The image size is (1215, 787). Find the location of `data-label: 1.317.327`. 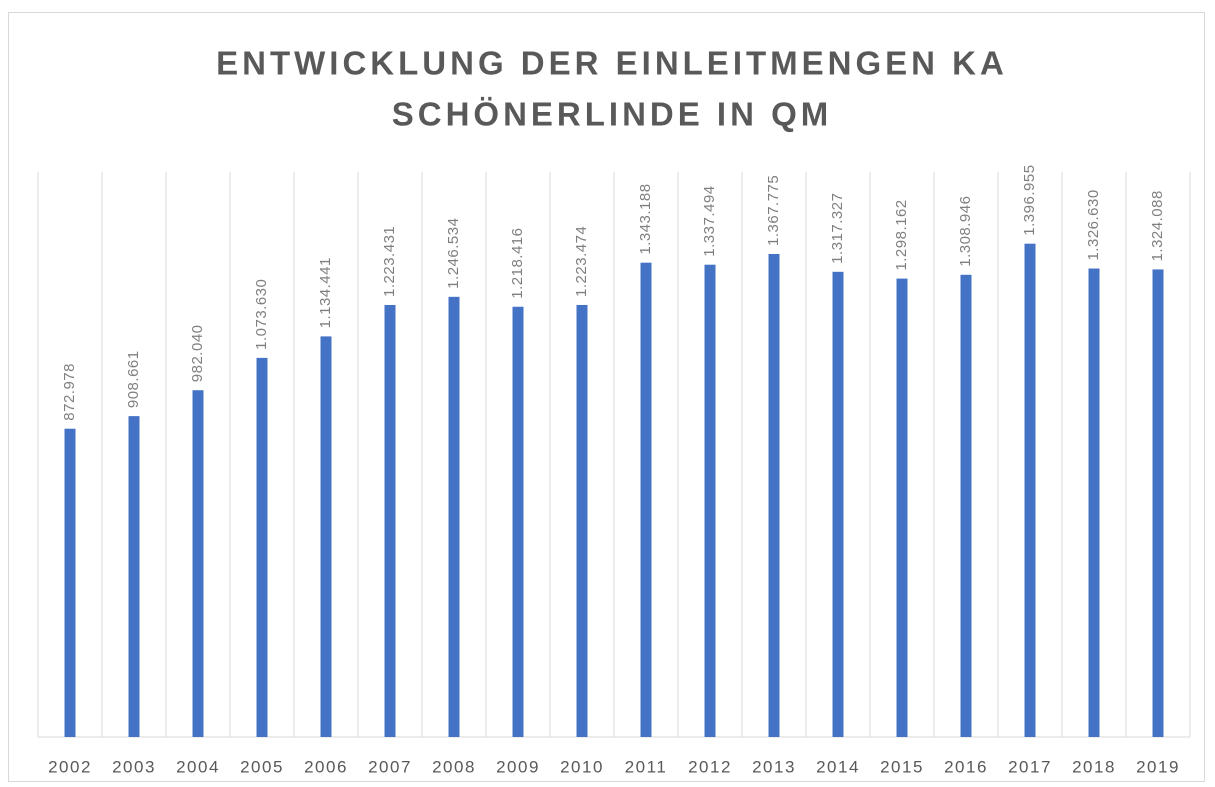

data-label: 1.317.327 is located at coordinates (837, 228).